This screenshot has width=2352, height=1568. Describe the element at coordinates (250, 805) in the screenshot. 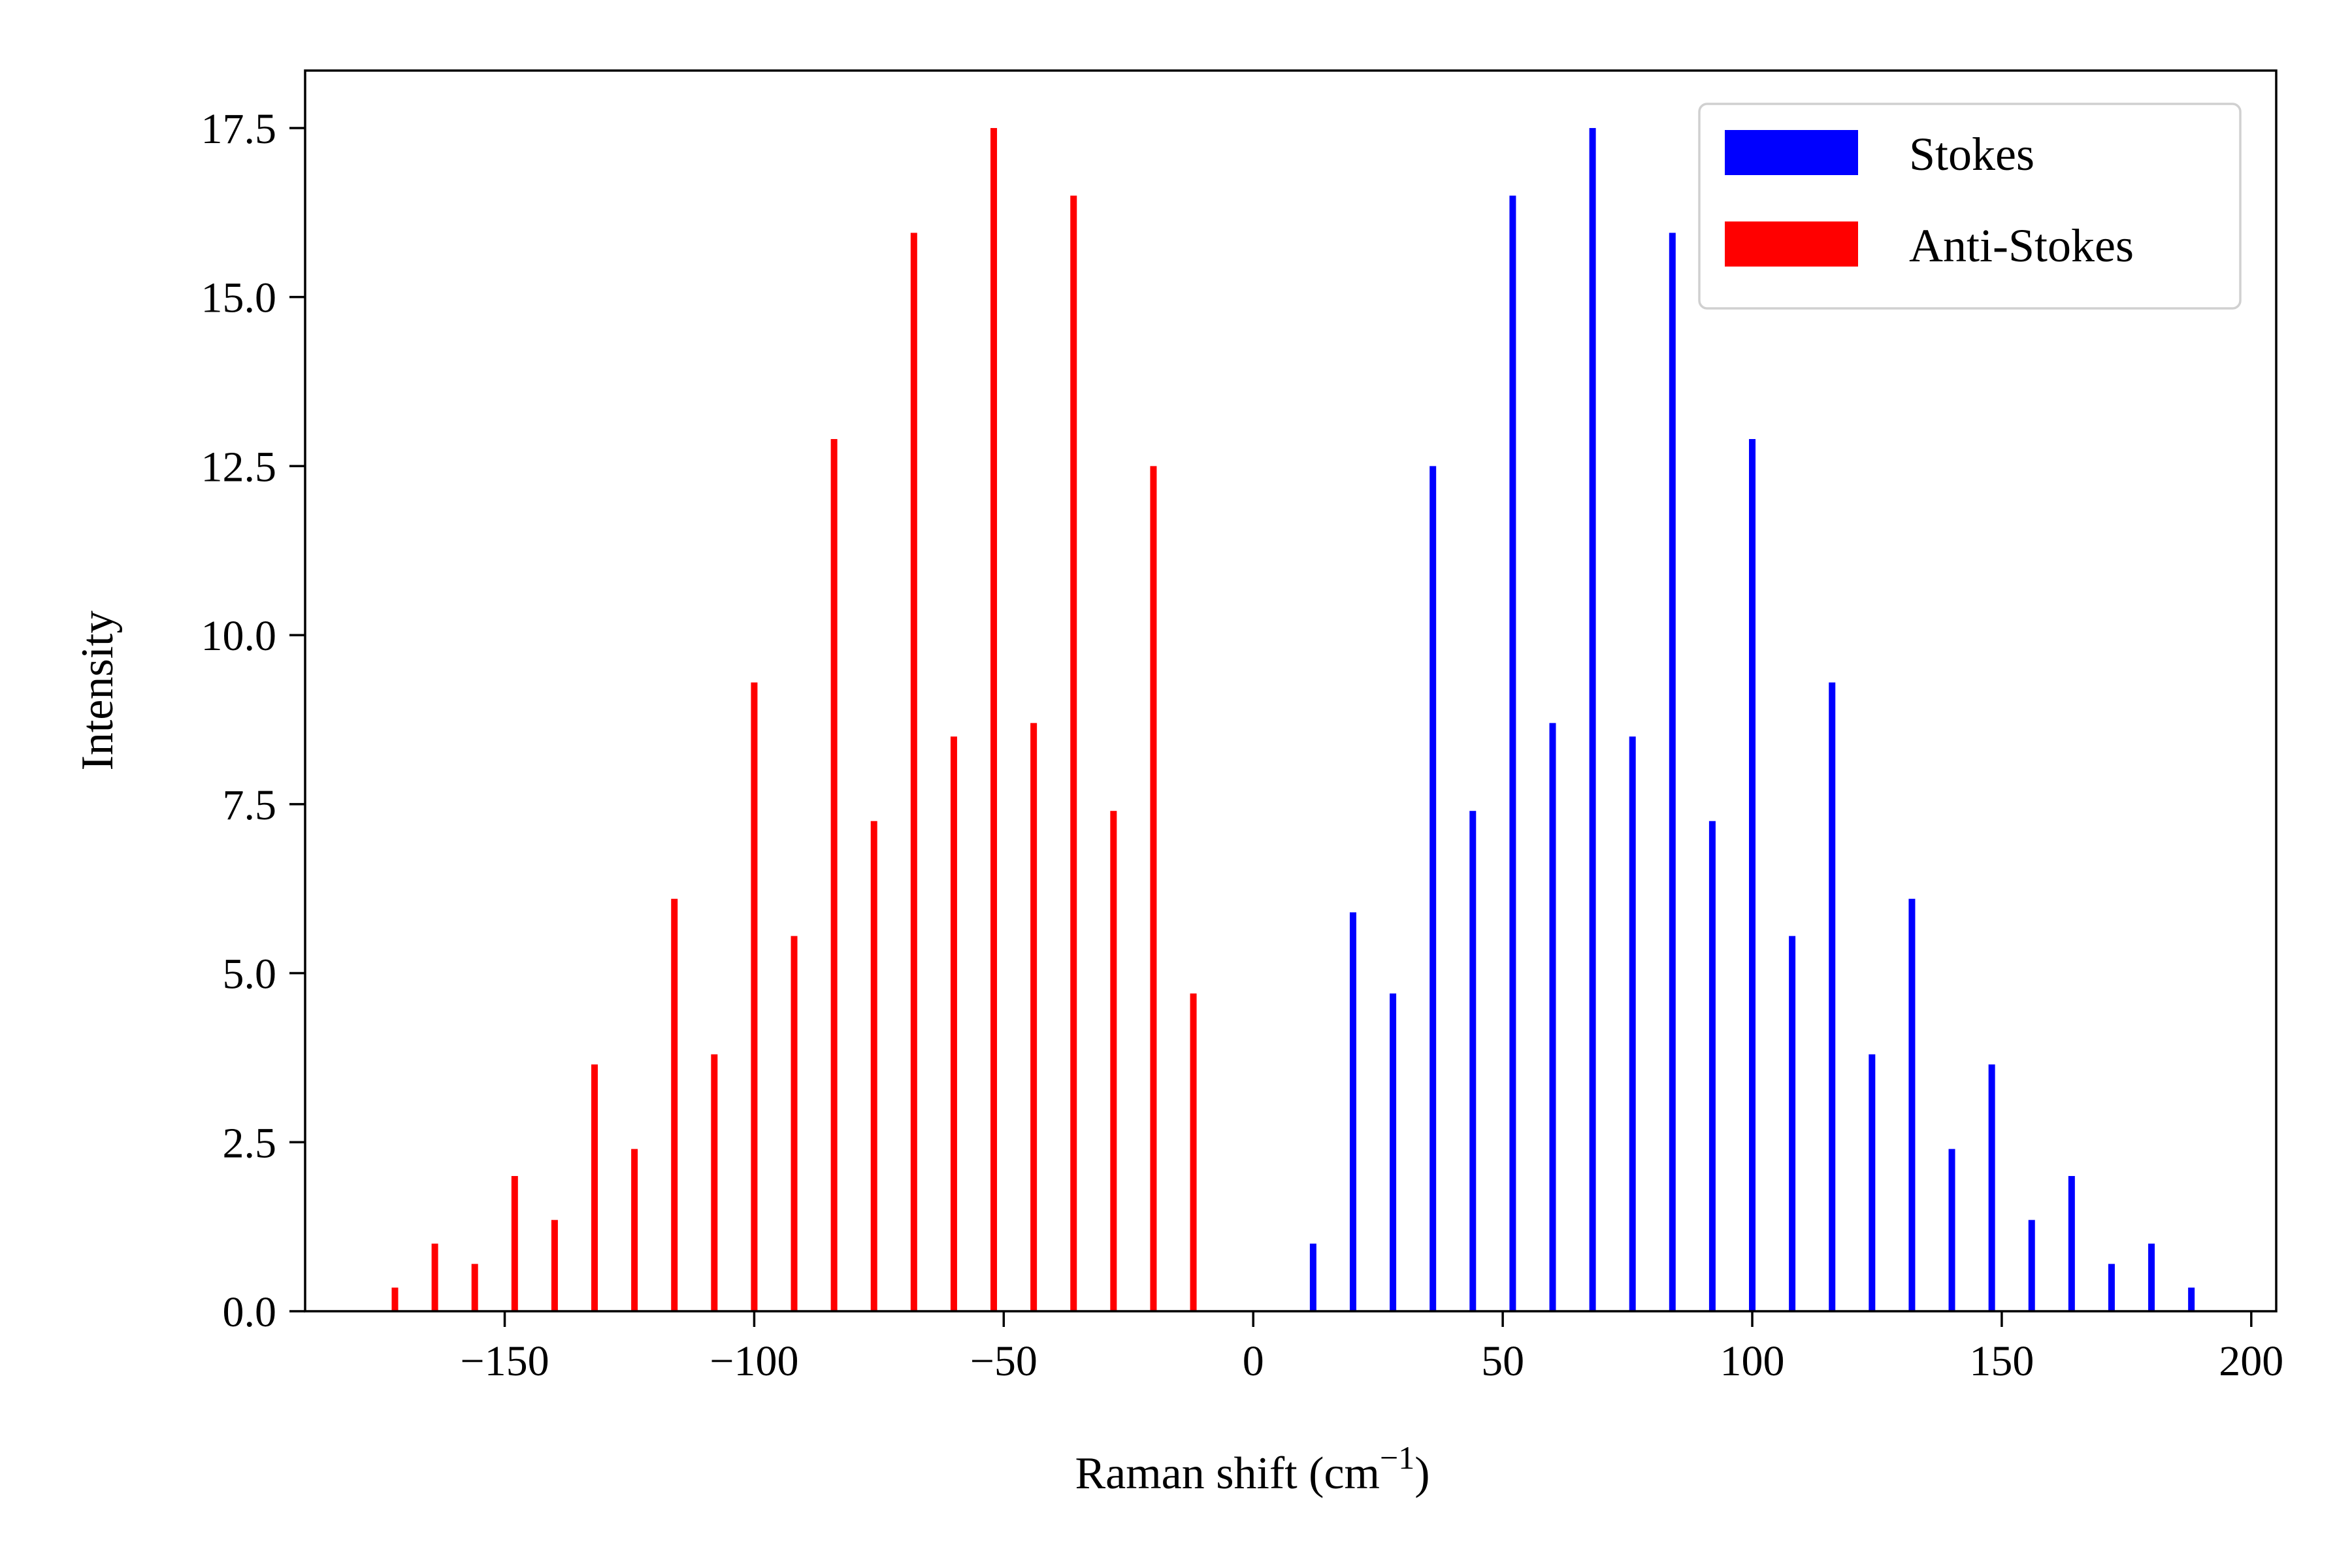

I see `y-tick-label: 7.5` at that location.